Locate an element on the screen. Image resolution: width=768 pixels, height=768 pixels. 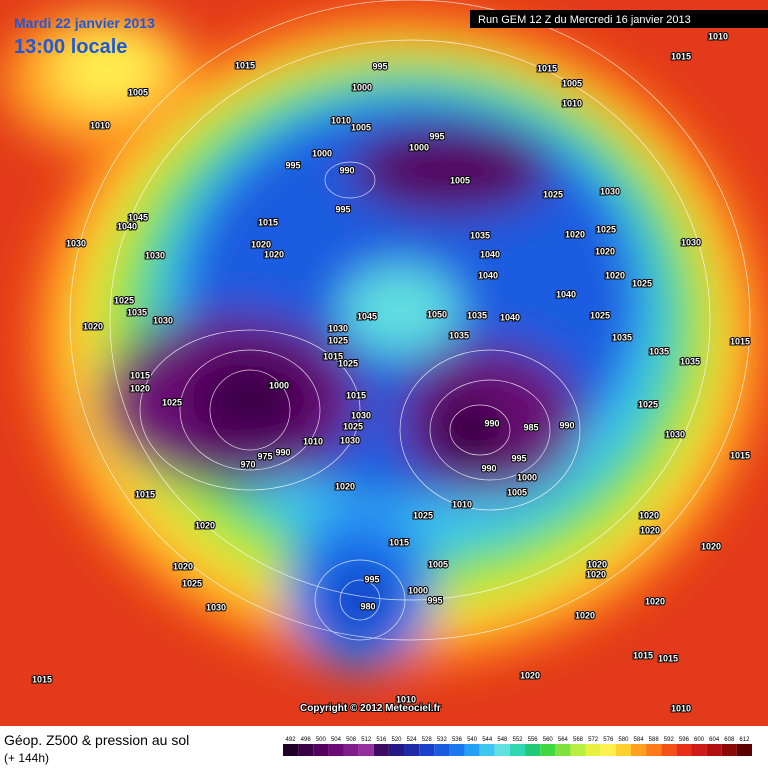
isobar-label: 1050 is located at coordinates (437, 314).